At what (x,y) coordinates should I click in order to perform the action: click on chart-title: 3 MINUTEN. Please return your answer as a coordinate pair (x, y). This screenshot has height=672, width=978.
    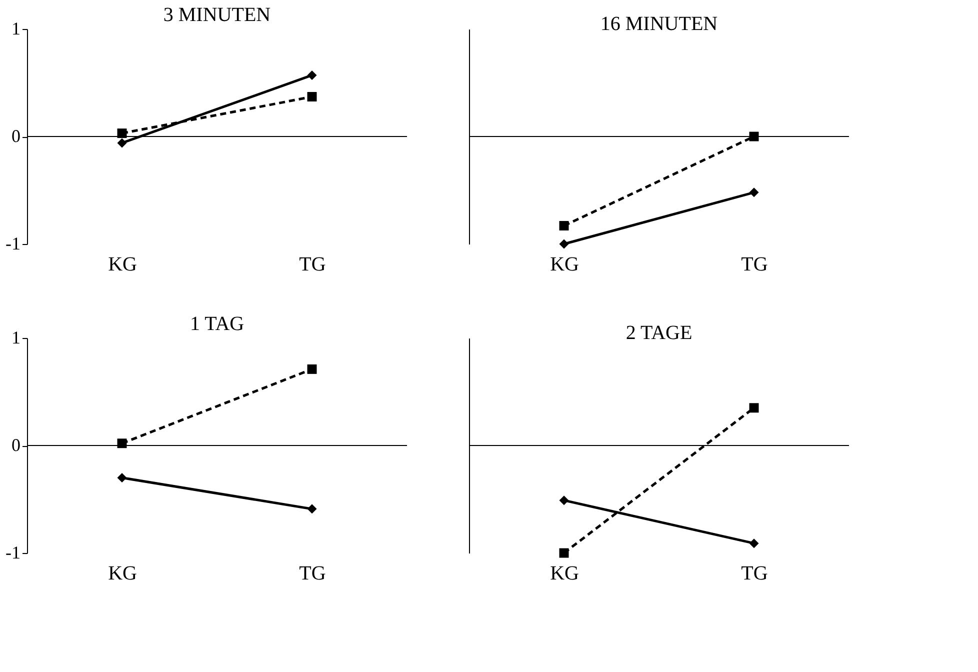
    Looking at the image, I should click on (217, 15).